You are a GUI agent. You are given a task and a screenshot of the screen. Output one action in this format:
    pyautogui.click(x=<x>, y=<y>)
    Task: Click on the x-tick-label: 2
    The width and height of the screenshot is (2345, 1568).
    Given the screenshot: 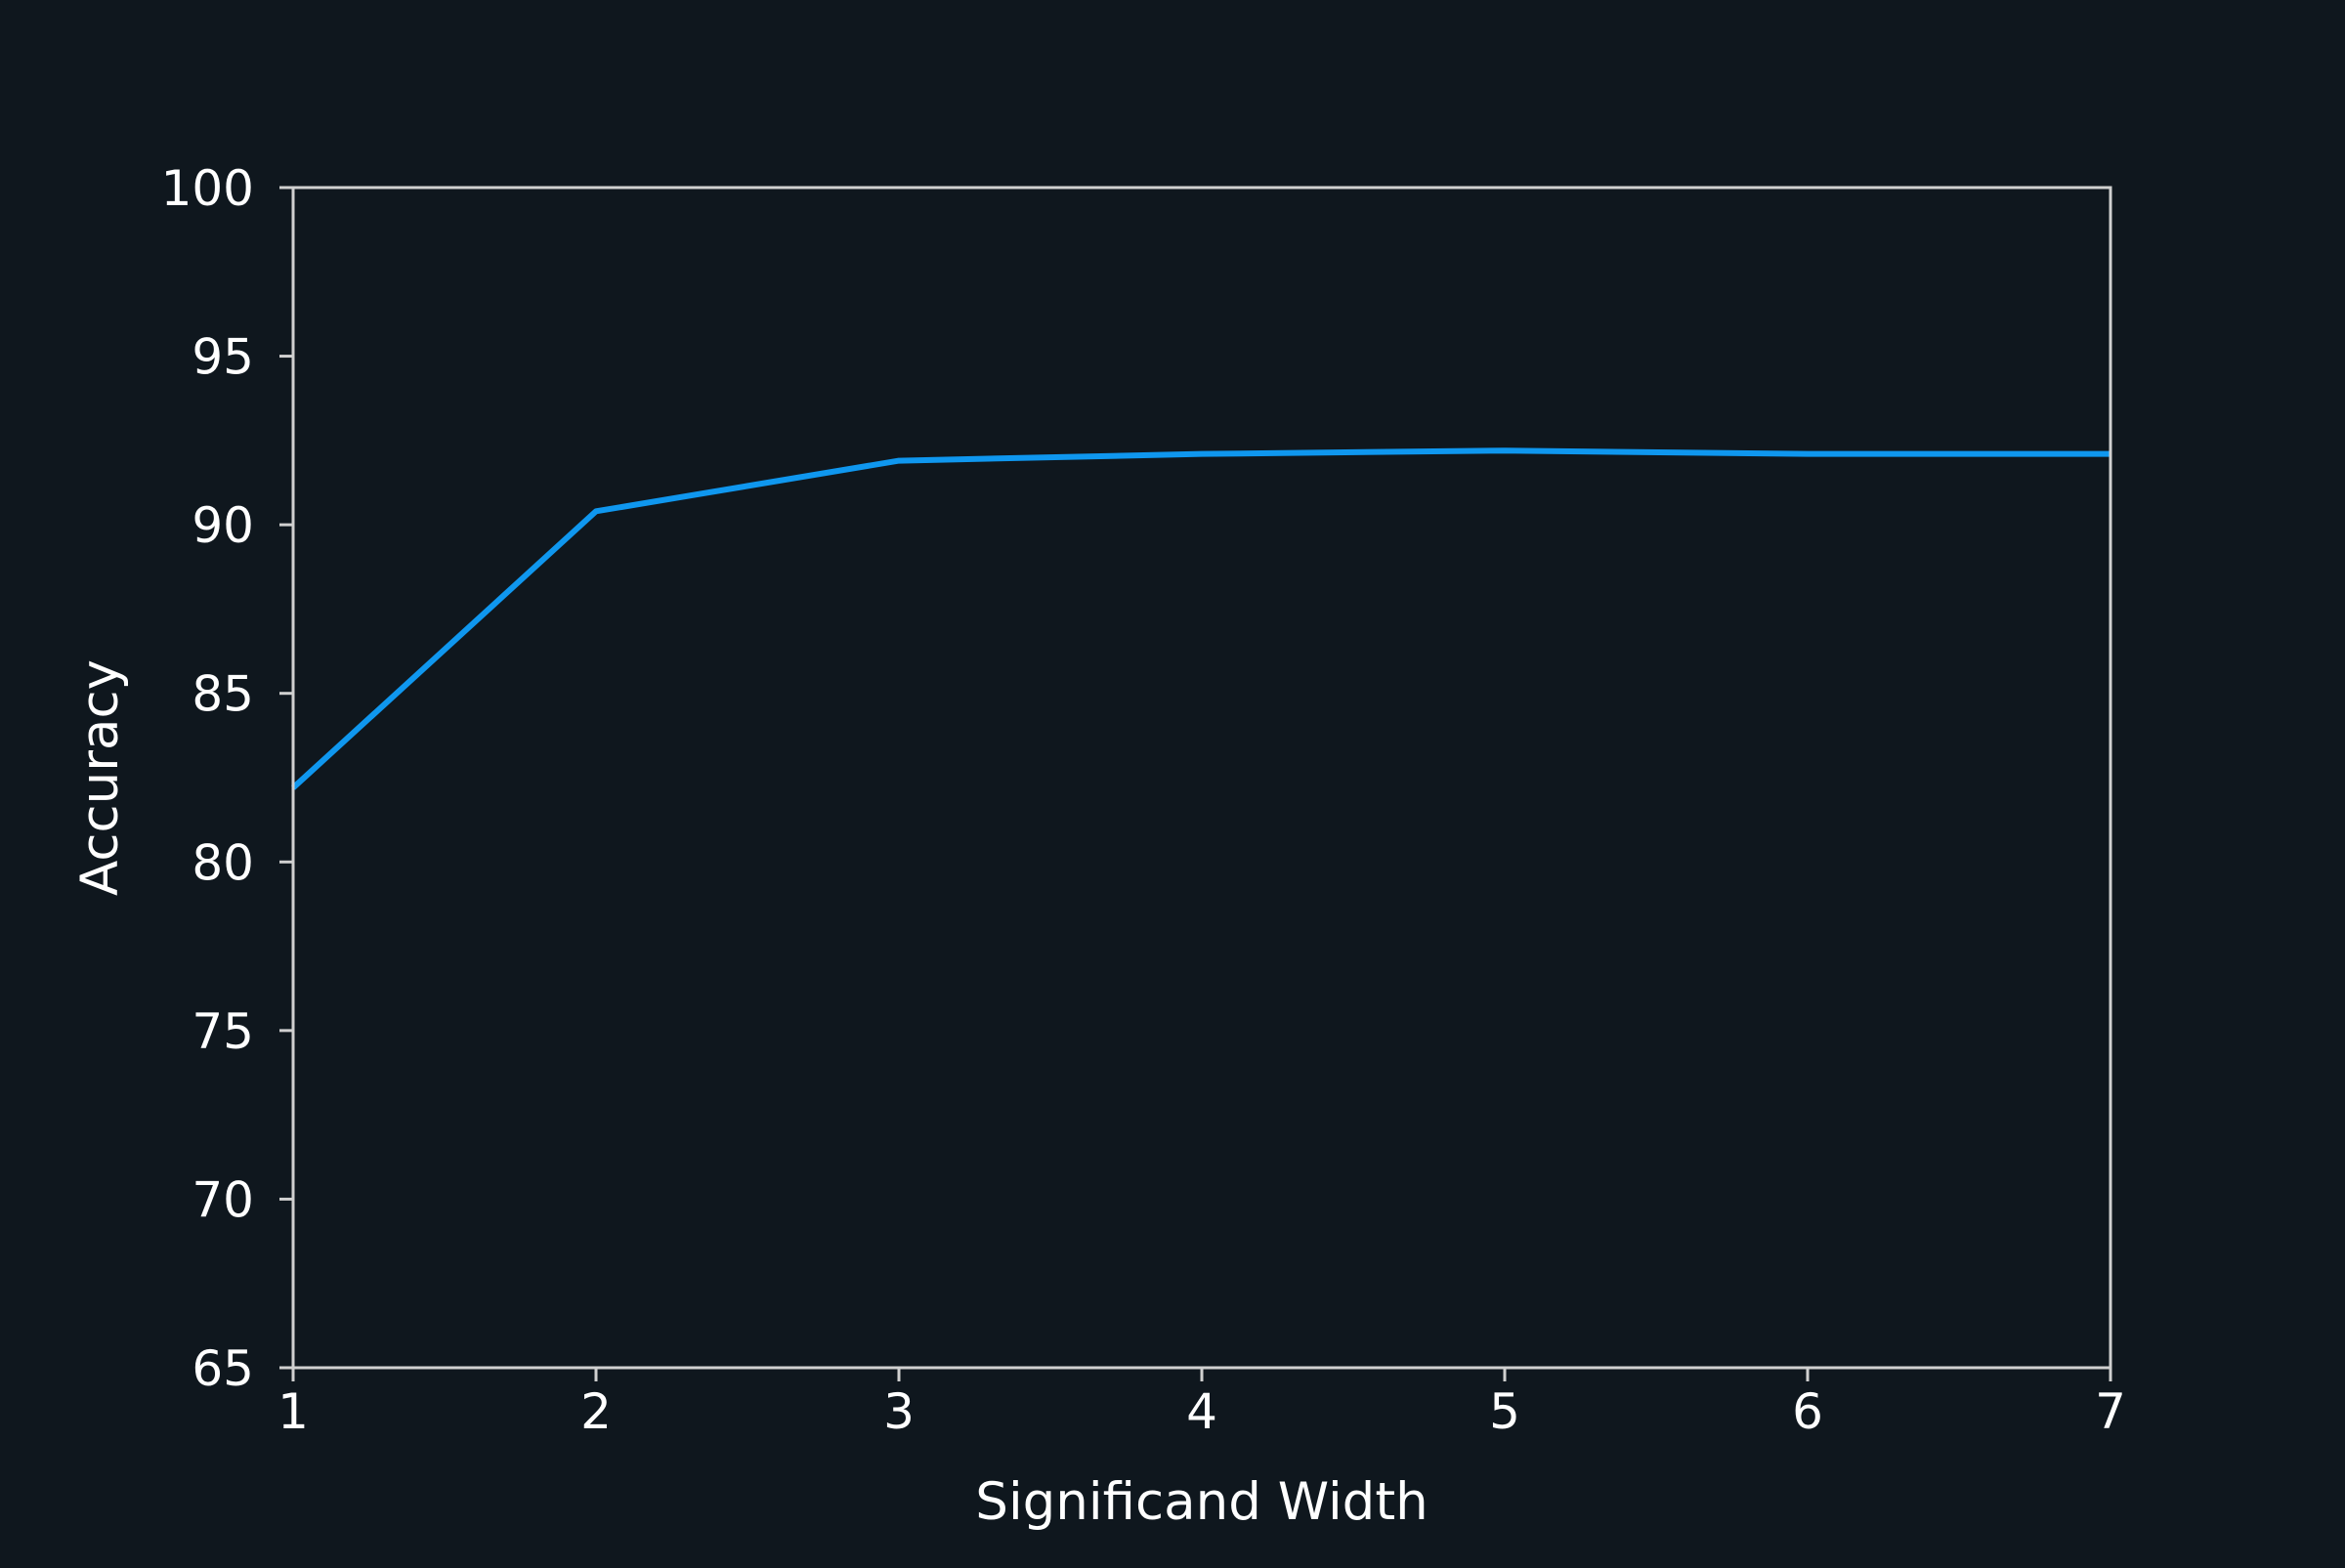 What is the action you would take?
    pyautogui.click(x=596, y=1411)
    